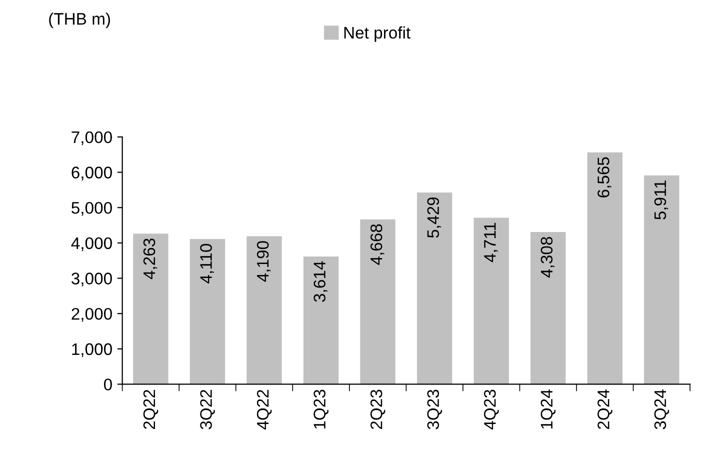 This screenshot has width=707, height=452. Describe the element at coordinates (92, 350) in the screenshot. I see `y-tick-label: 1,000` at that location.